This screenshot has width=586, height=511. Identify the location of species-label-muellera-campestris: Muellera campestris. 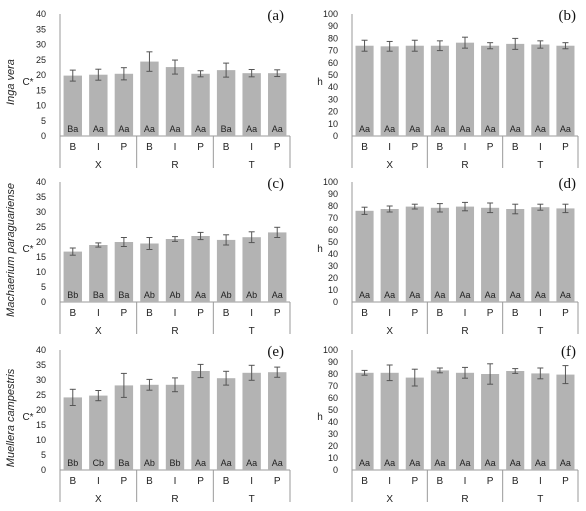
(11, 417).